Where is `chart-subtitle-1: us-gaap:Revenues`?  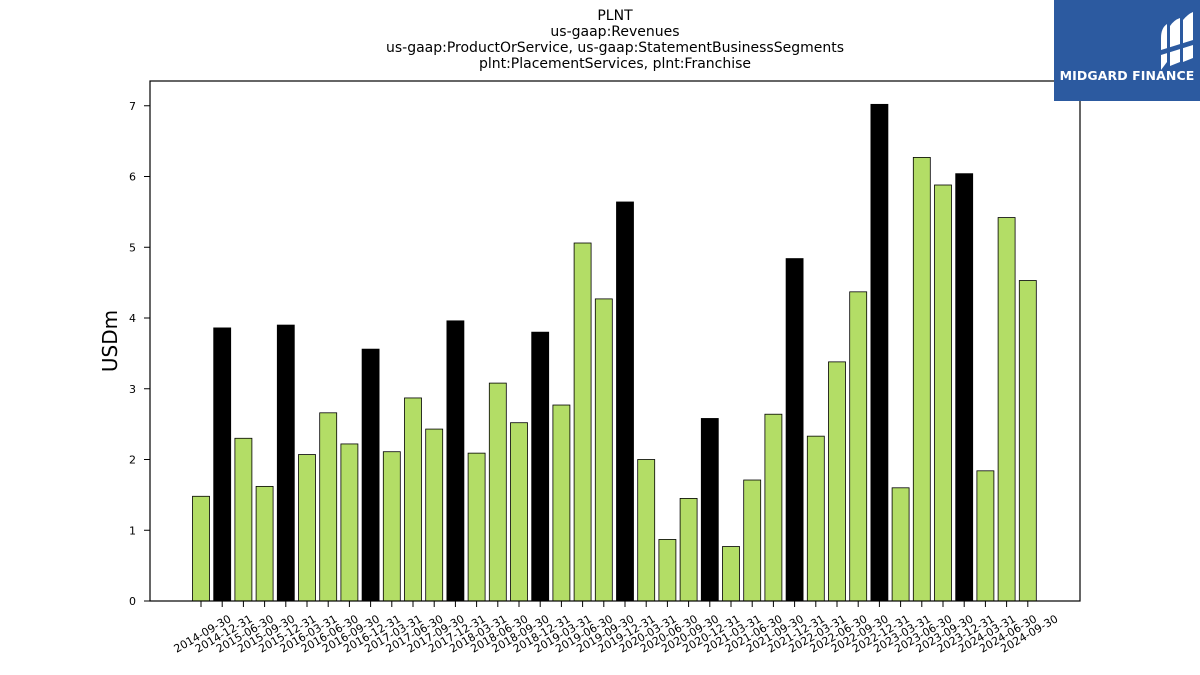
chart-subtitle-1: us-gaap:Revenues is located at coordinates (615, 32).